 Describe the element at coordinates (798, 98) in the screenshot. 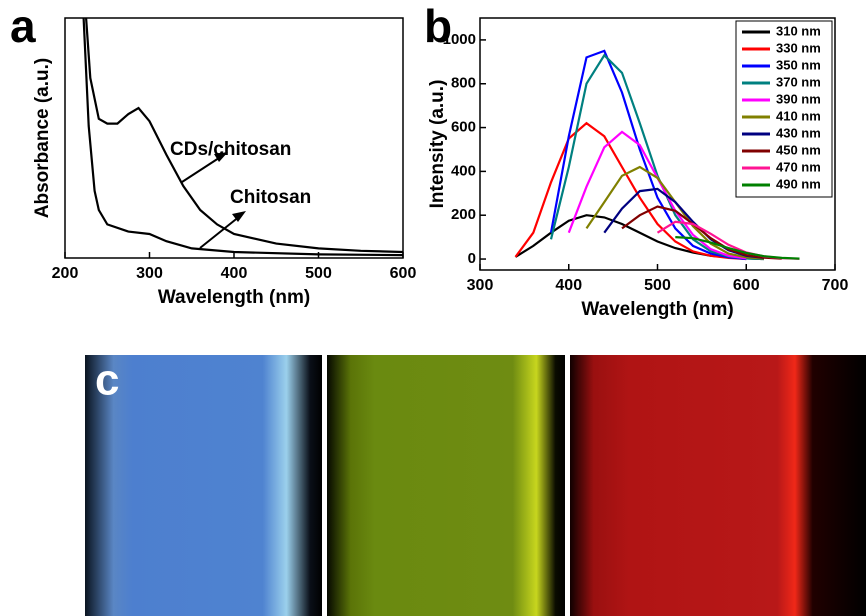

I see `legend-label: 390 nm` at that location.